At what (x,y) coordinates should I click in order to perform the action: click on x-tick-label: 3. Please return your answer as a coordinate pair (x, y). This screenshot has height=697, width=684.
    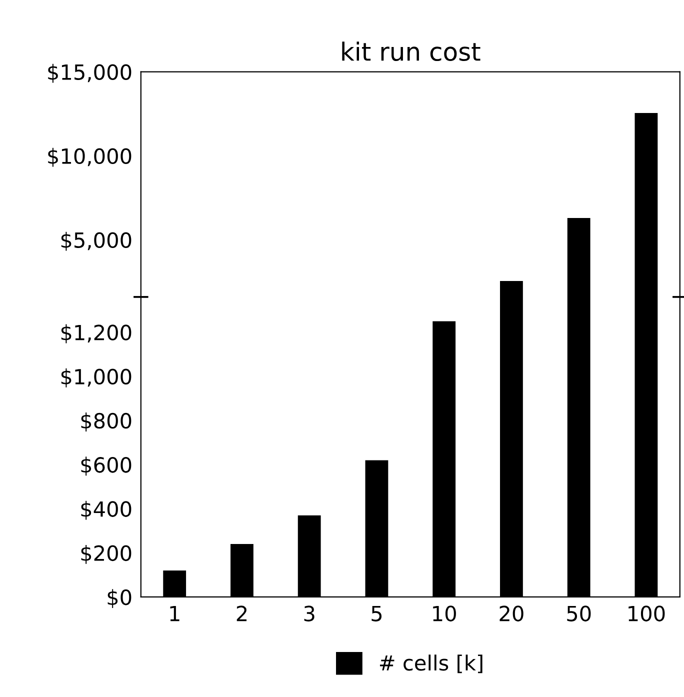
    Looking at the image, I should click on (309, 614).